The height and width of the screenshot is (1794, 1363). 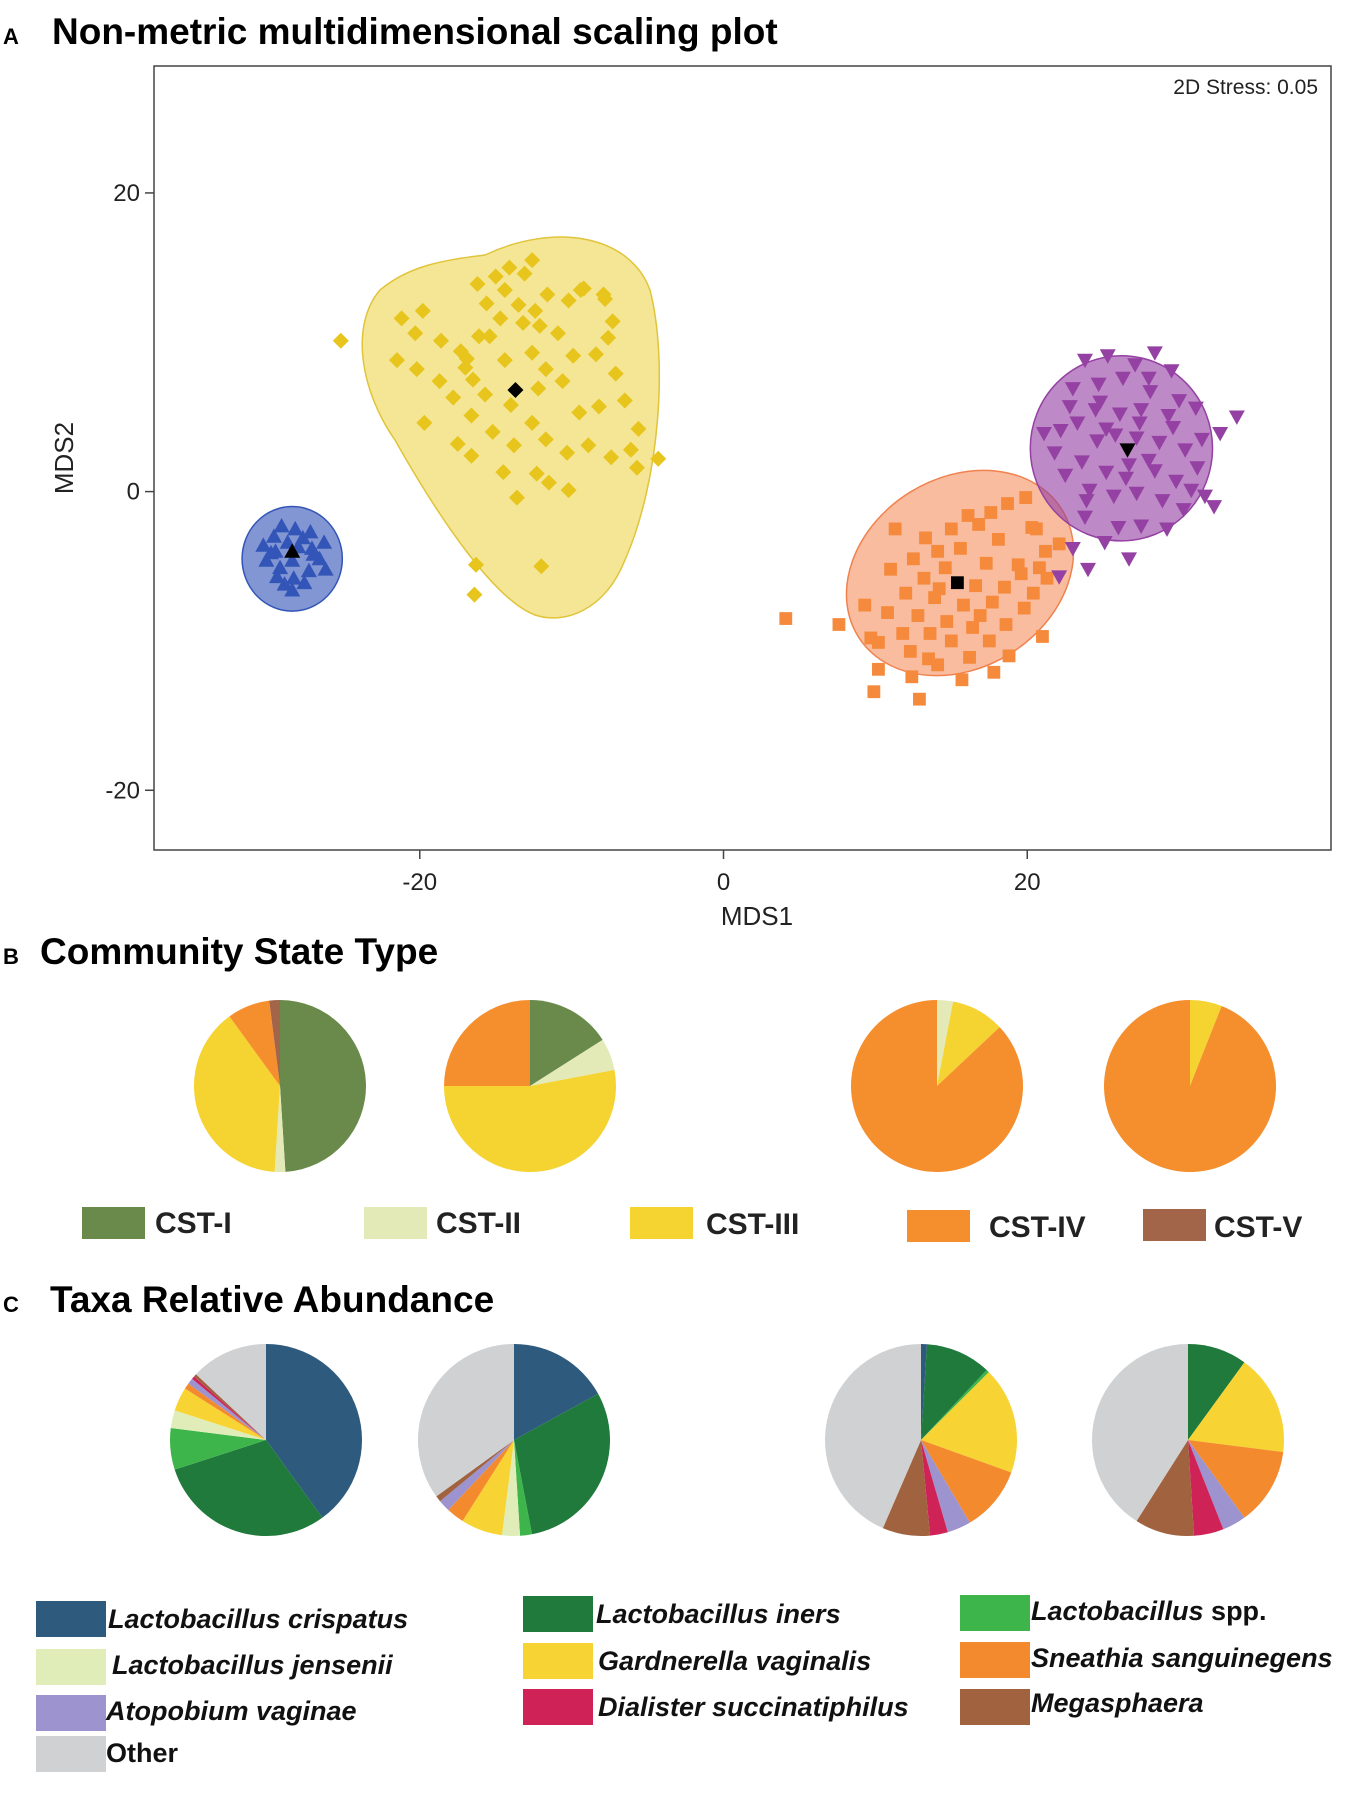 What do you see at coordinates (11, 36) in the screenshot?
I see `panel-a-letter: A` at bounding box center [11, 36].